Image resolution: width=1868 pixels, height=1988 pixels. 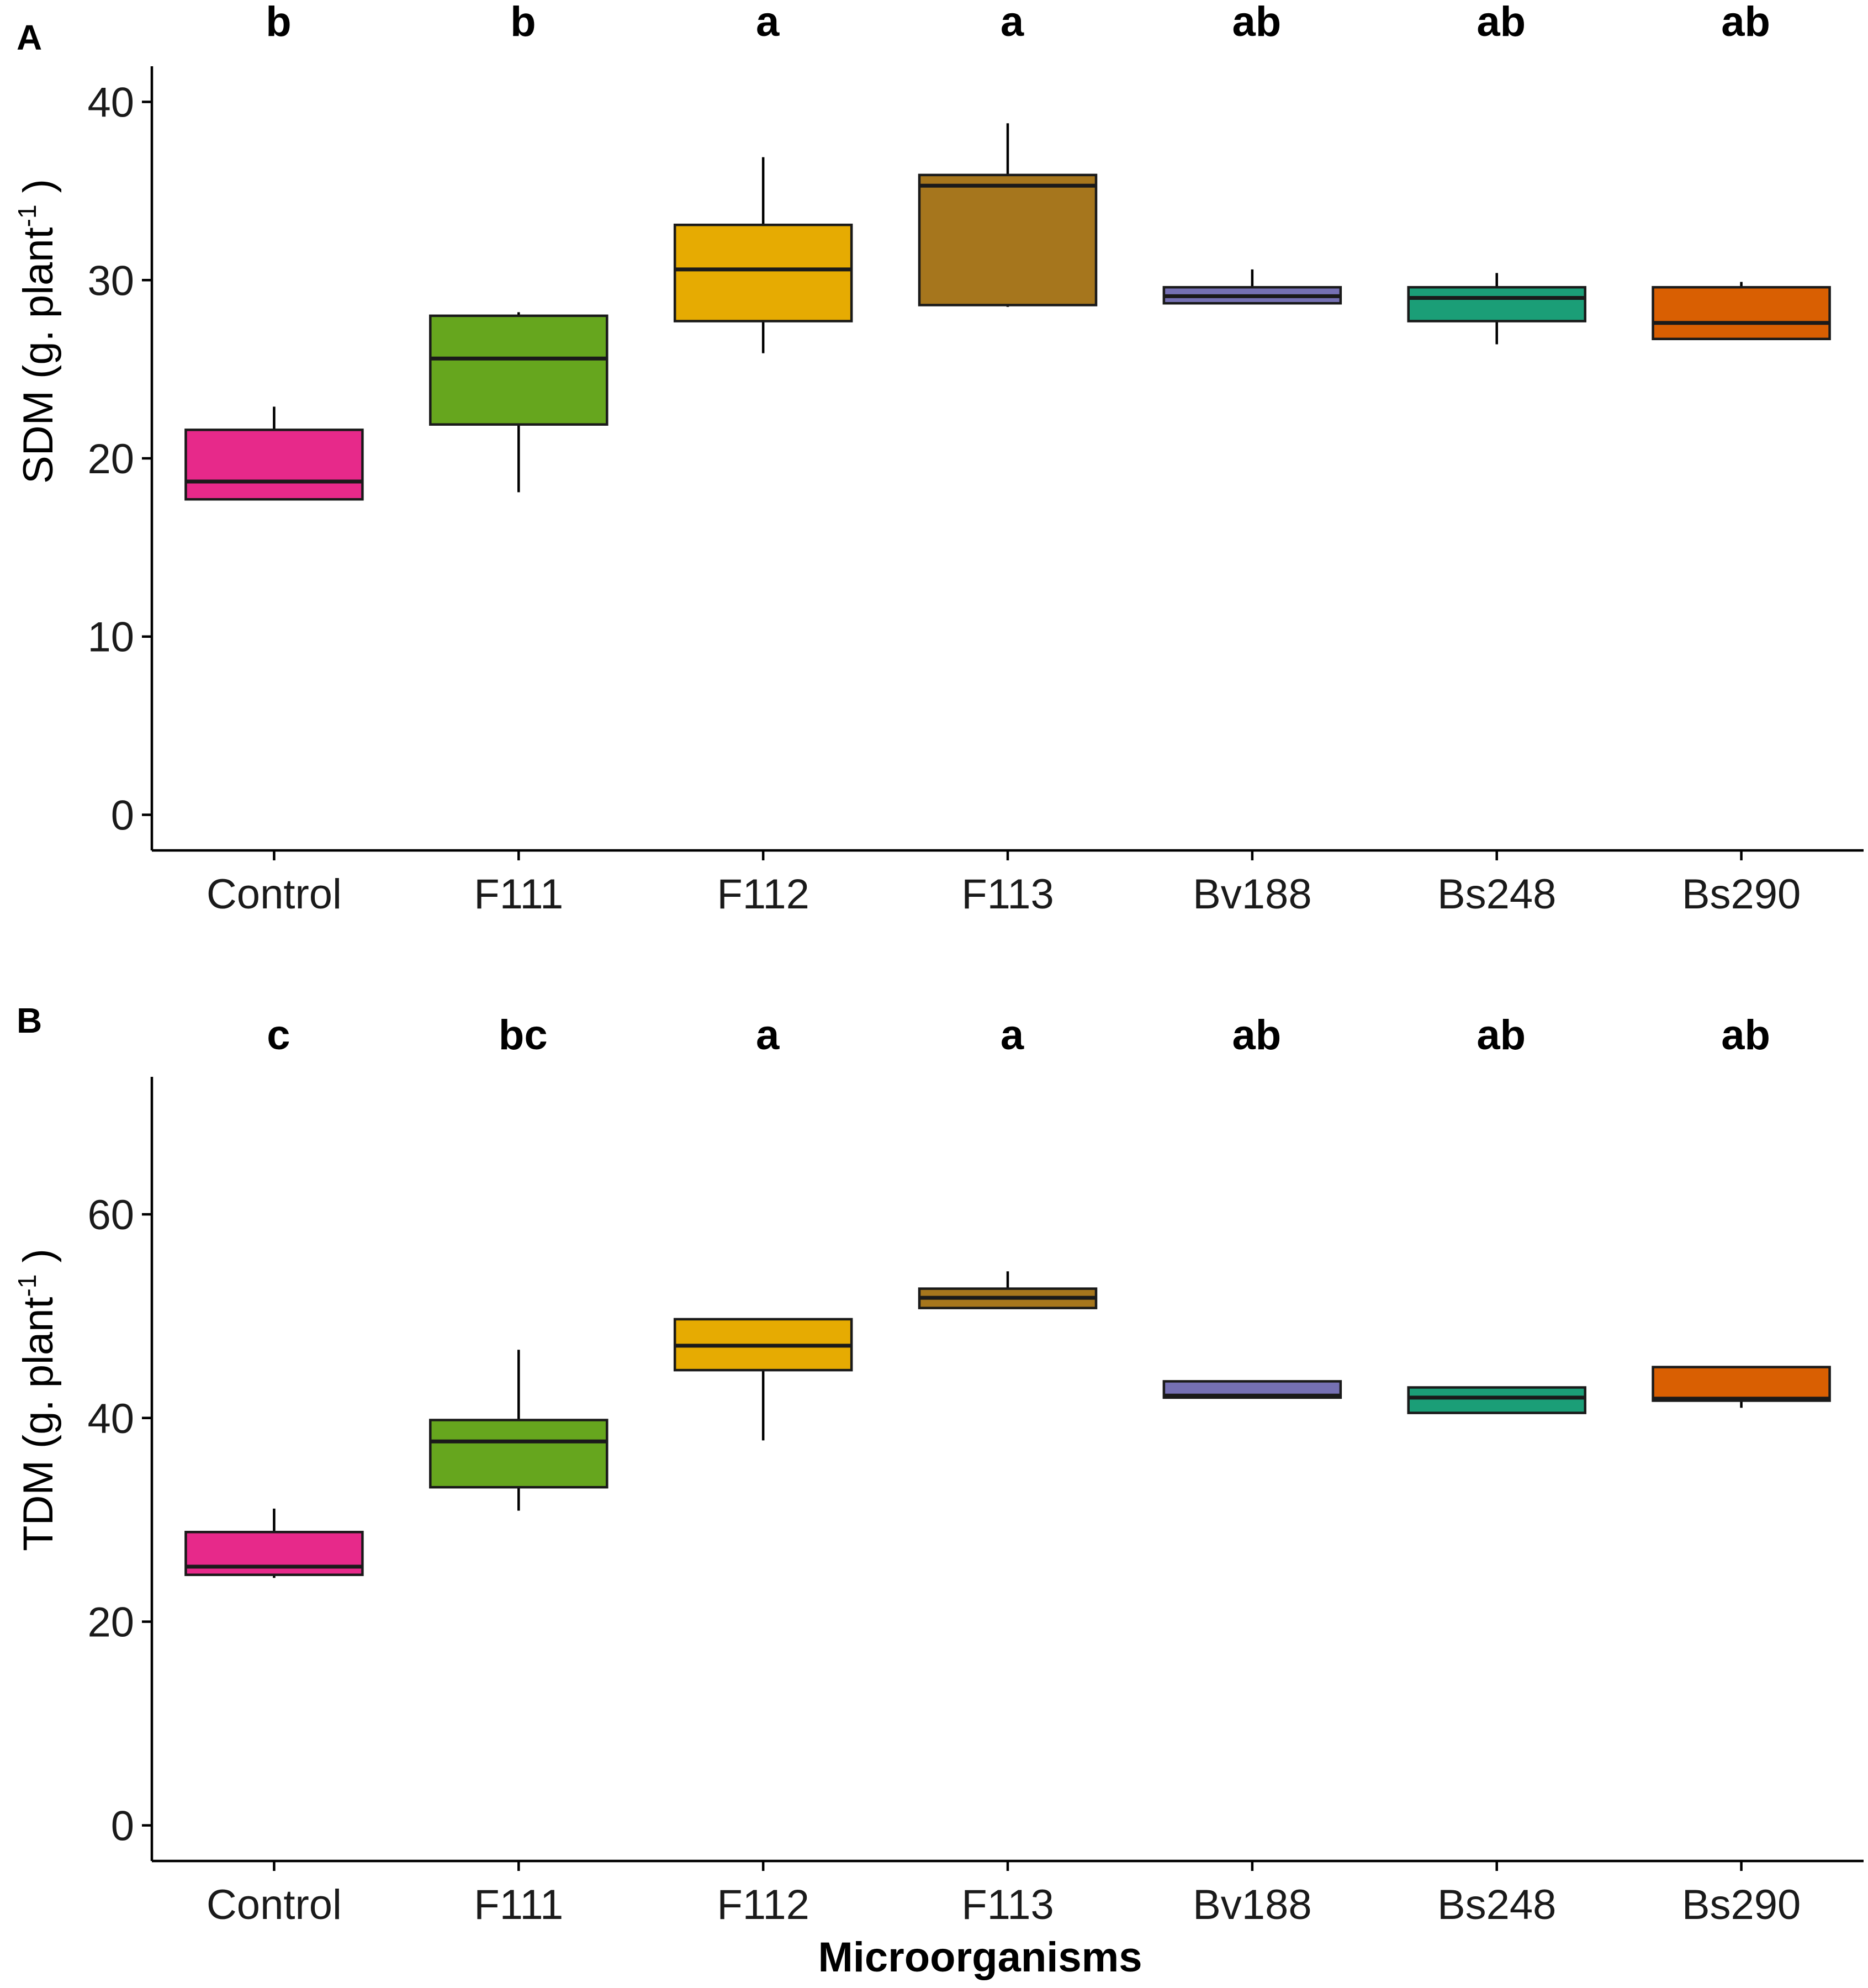 What do you see at coordinates (111, 637) in the screenshot?
I see `y-tick-label: 10` at bounding box center [111, 637].